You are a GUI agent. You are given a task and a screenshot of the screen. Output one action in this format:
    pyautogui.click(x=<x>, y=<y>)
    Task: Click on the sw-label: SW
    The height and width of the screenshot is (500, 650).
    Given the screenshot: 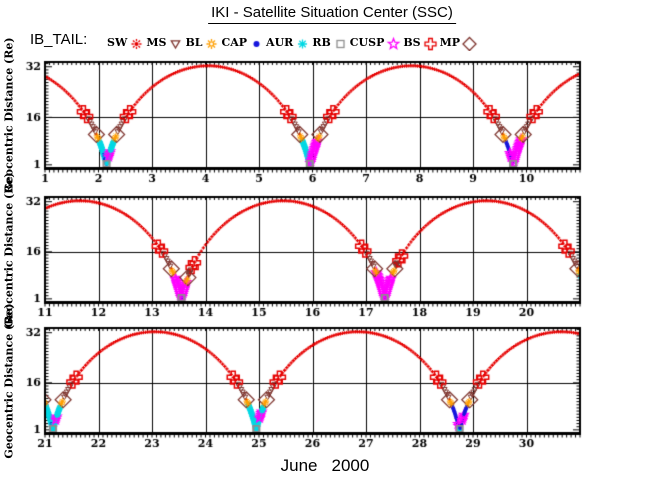 What is the action you would take?
    pyautogui.click(x=117, y=42)
    